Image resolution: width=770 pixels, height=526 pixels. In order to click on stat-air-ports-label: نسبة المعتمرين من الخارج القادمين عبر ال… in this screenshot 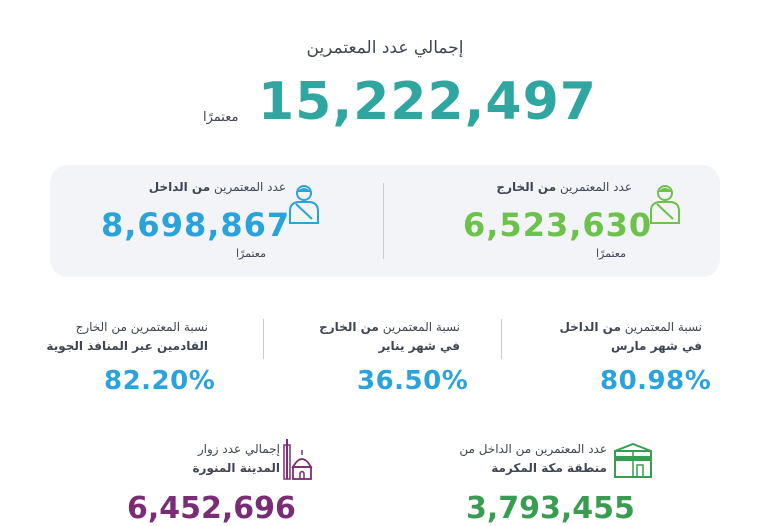, I will do `click(119, 337)`.